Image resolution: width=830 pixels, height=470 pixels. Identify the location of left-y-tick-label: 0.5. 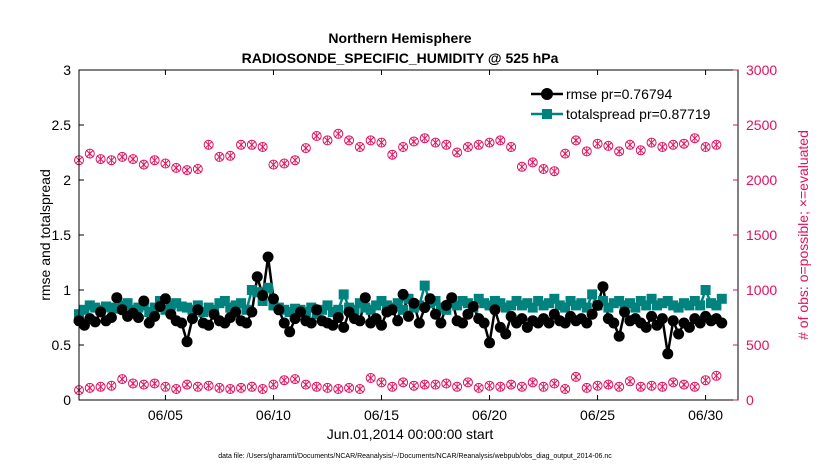
(62, 345).